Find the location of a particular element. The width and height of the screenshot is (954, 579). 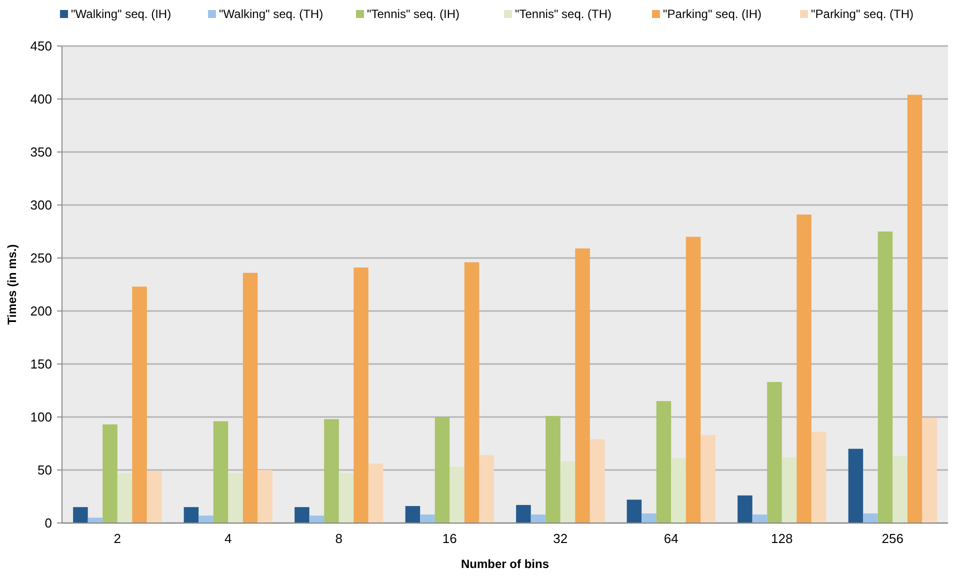

x-tick-label: 64 is located at coordinates (671, 538).